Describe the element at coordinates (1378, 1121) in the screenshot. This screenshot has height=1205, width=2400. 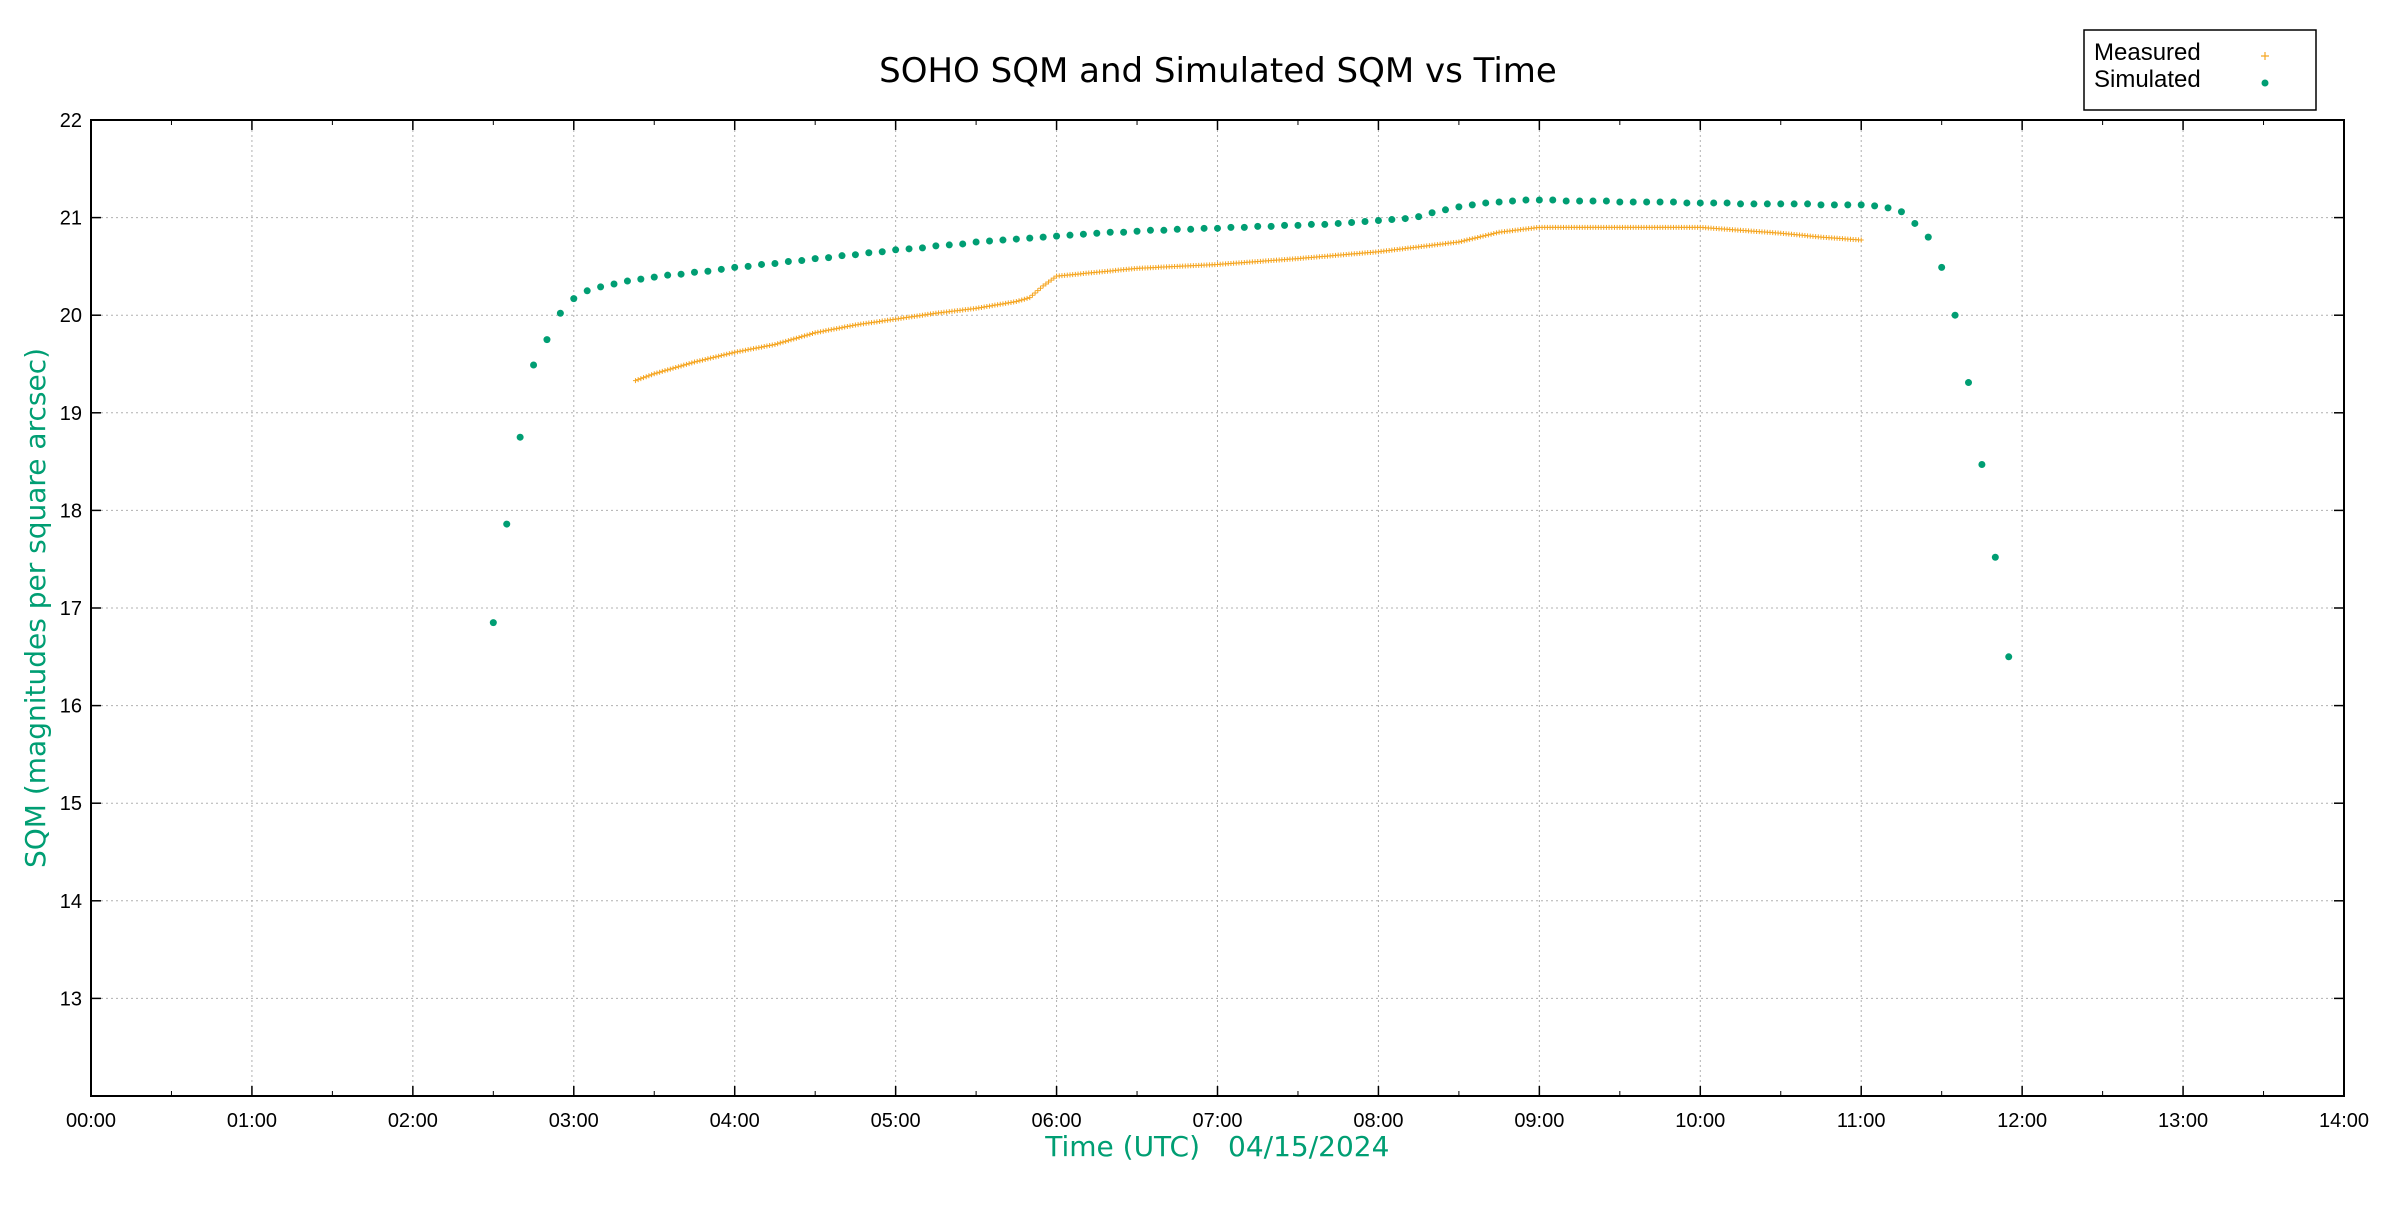
I see `x-tick-label: 08:00` at that location.